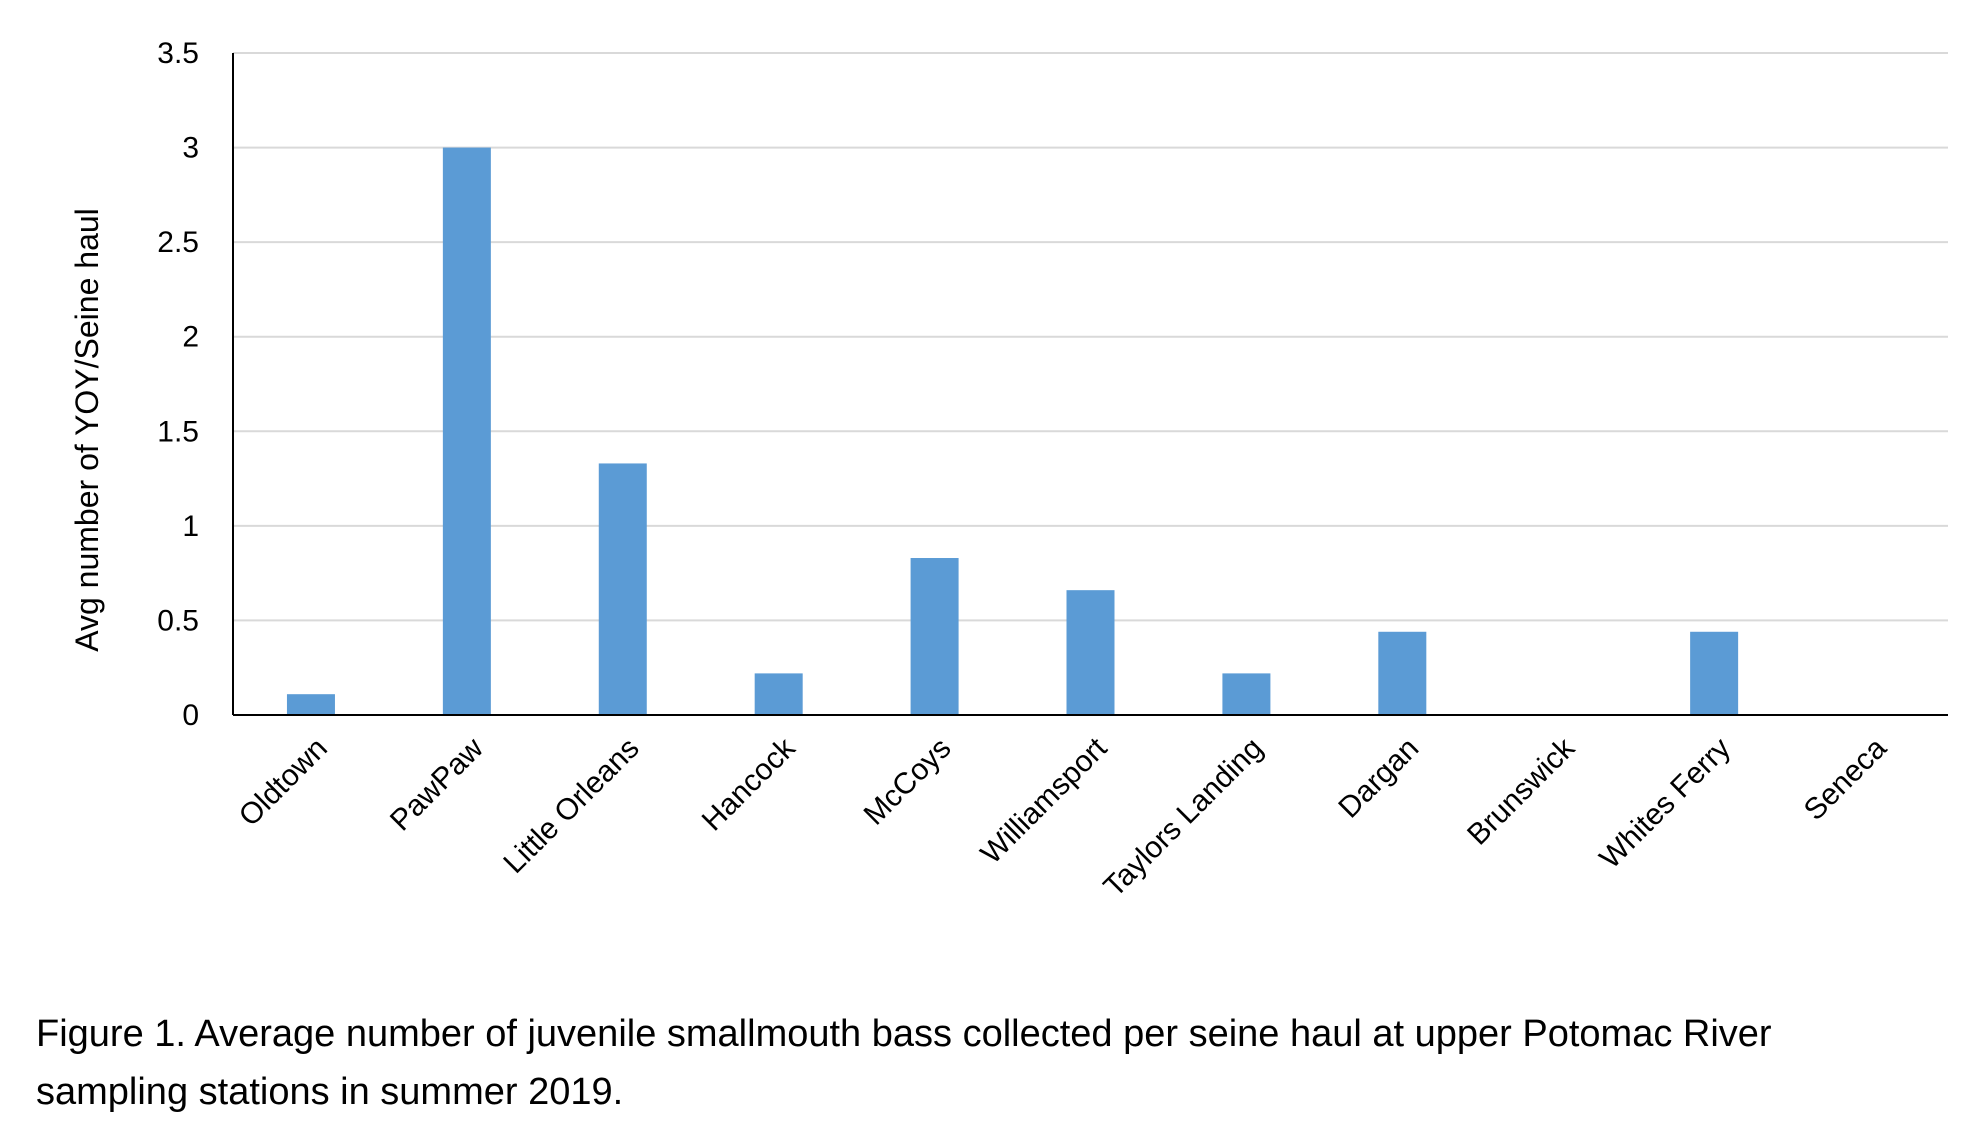  I want to click on x-tick-label: Seneca, so click(1846, 779).